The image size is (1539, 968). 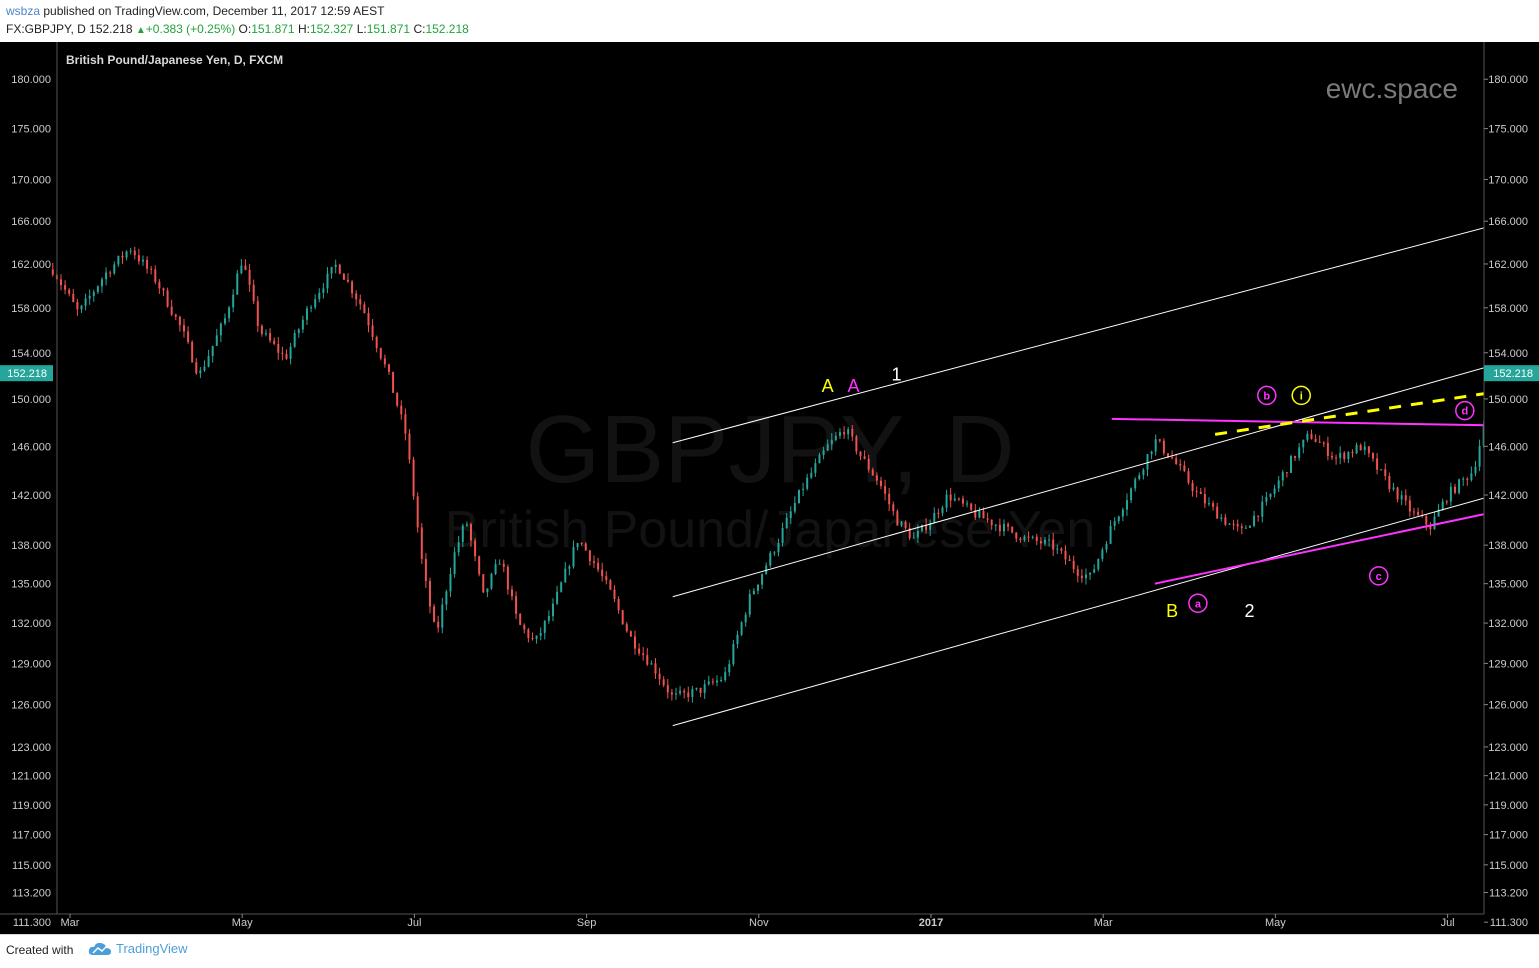 What do you see at coordinates (23, 11) in the screenshot?
I see `author-link: wsbza` at bounding box center [23, 11].